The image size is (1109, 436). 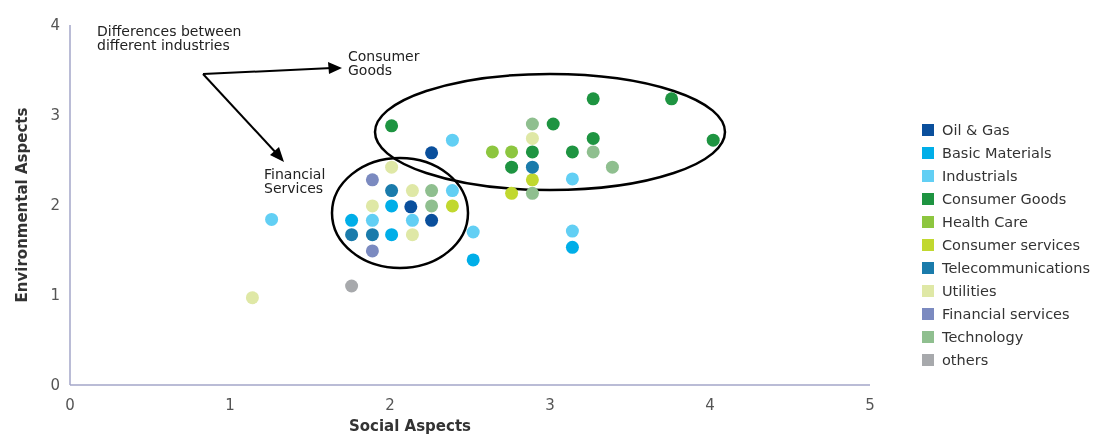 I want to click on legend-label: Utilities, so click(x=969, y=291).